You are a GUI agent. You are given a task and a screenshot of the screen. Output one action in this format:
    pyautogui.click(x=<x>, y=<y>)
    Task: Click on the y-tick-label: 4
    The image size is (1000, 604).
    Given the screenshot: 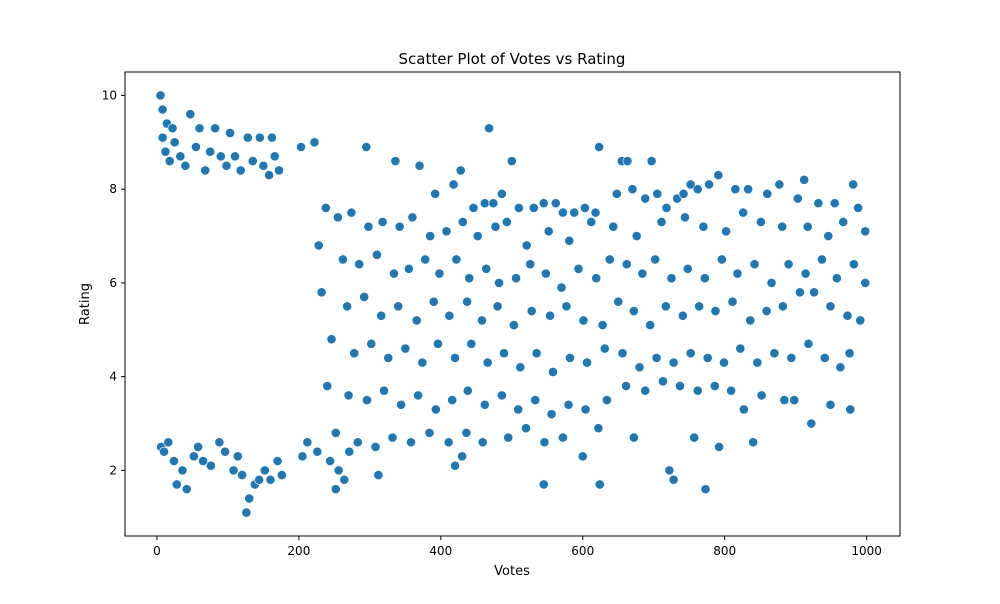 What is the action you would take?
    pyautogui.click(x=113, y=377)
    